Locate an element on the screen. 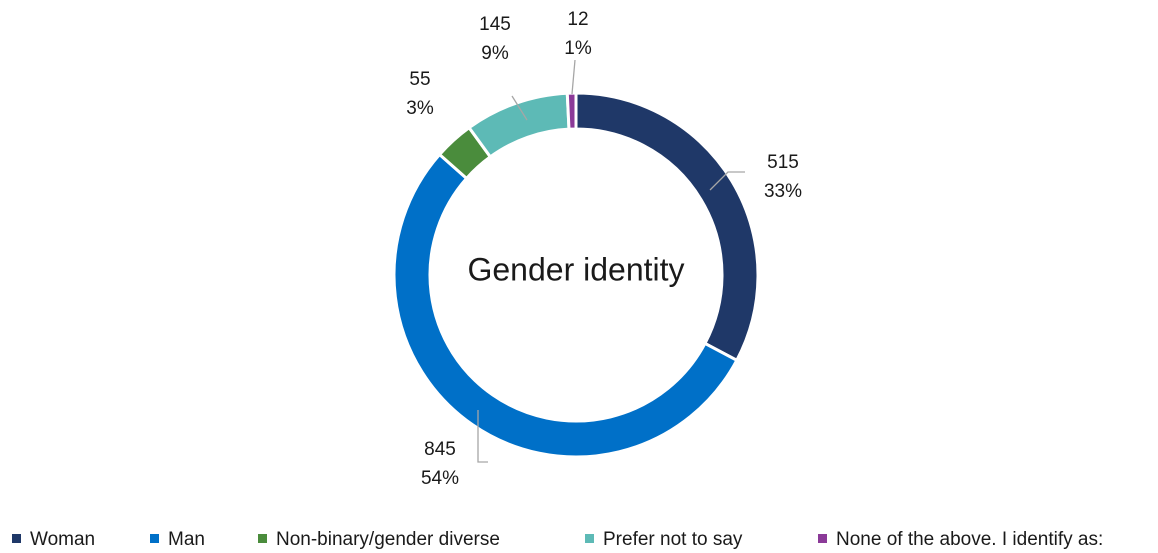 Image resolution: width=1158 pixels, height=553 pixels. data-label: 515 is located at coordinates (783, 162).